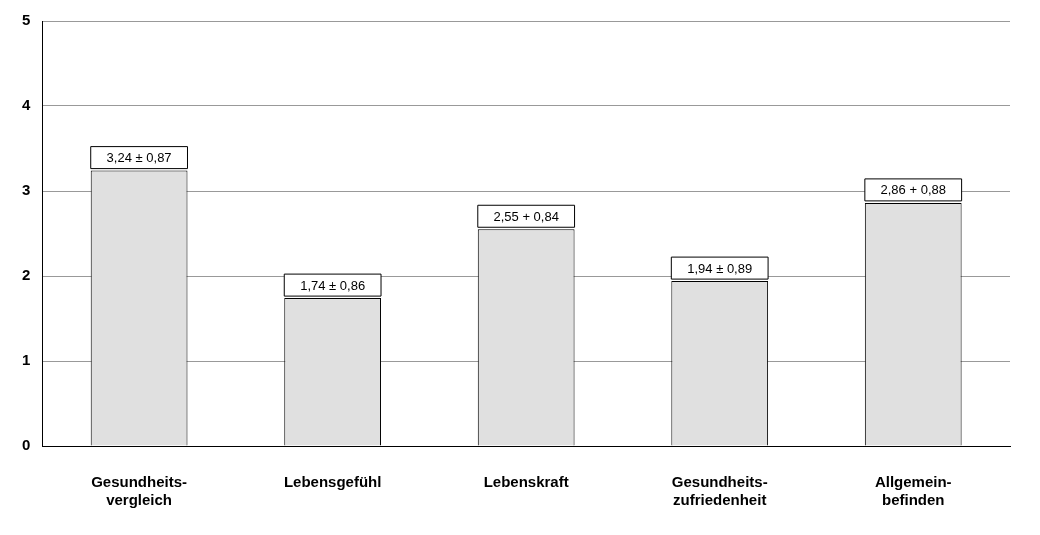  I want to click on y-tick-label: 3, so click(26, 190).